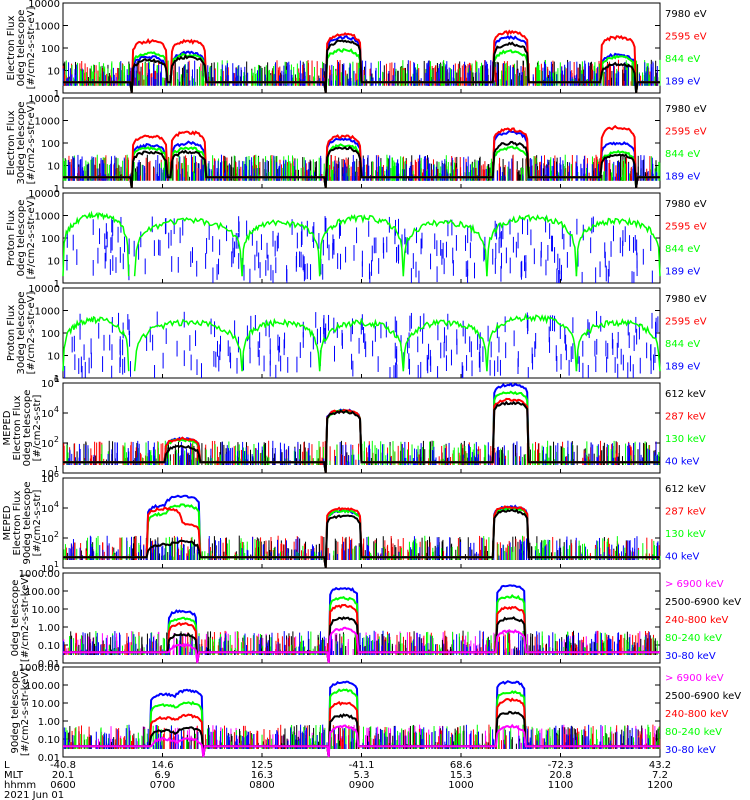 The width and height of the screenshot is (750, 800). Describe the element at coordinates (42, 592) in the screenshot. I see `y-tick-label: 100.00` at that location.